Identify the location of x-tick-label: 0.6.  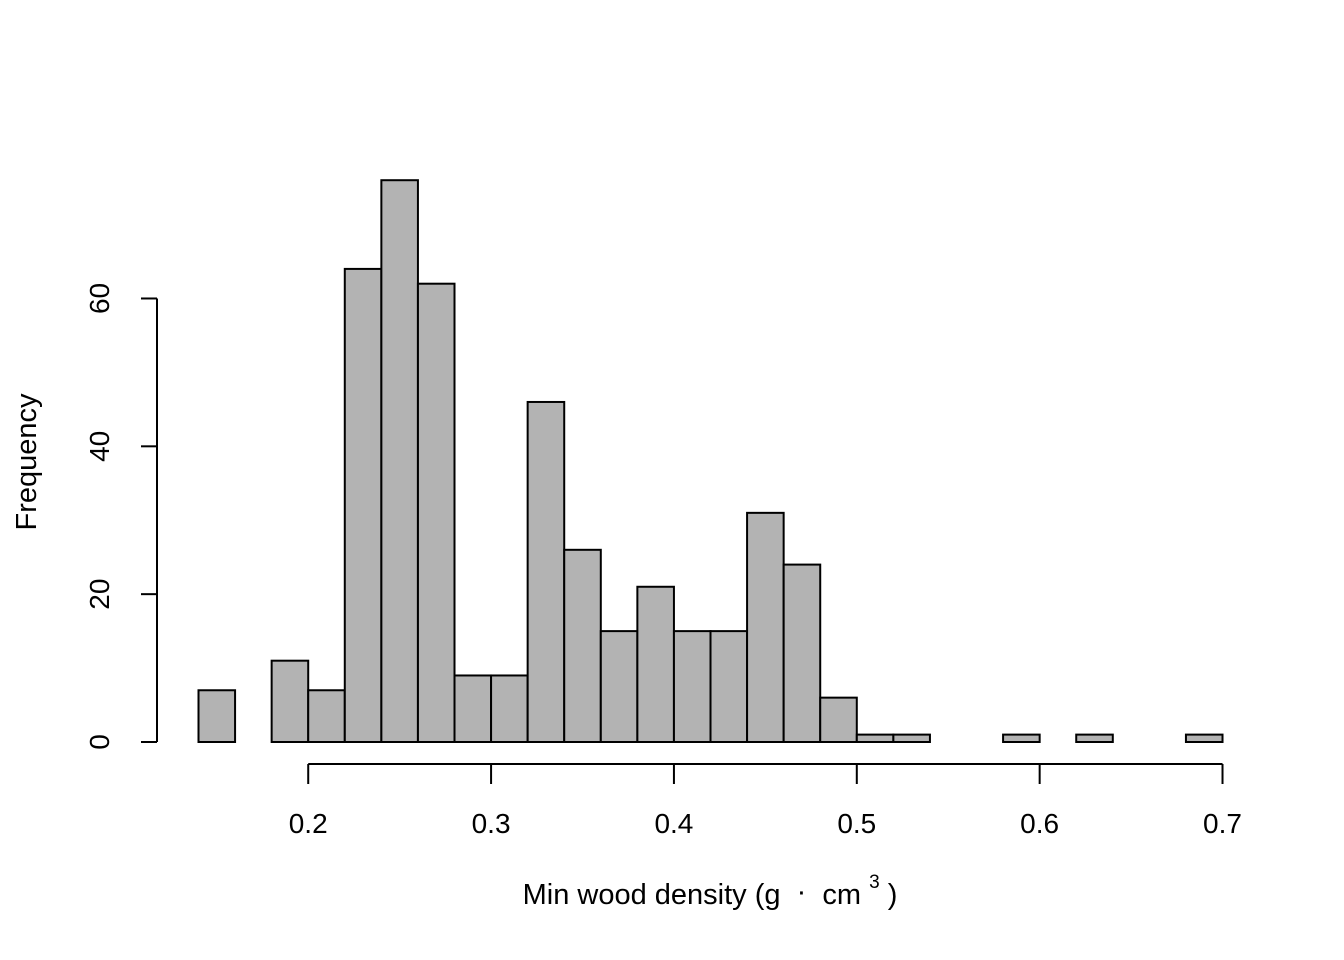
(1039, 823).